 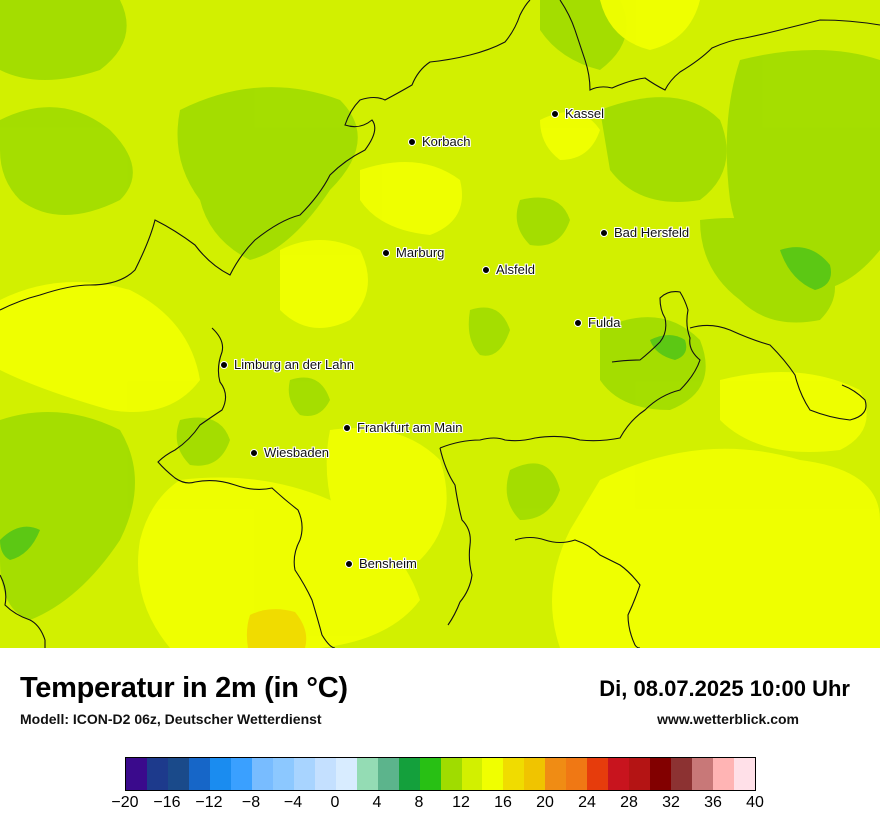 I want to click on city-label-wiesbaden: Wiesbaden, so click(x=289, y=452).